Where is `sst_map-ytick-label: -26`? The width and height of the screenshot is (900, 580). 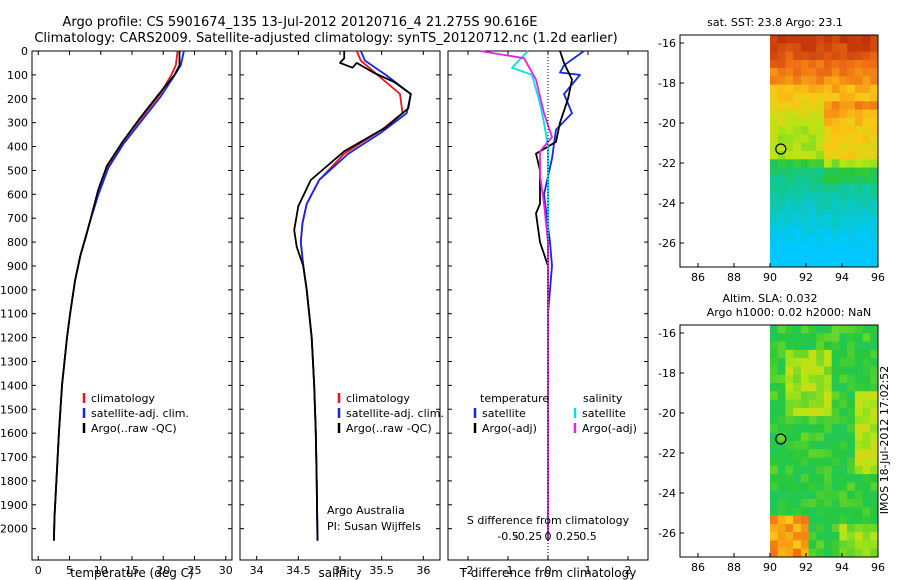
sst_map-ytick-label: -26 is located at coordinates (667, 243).